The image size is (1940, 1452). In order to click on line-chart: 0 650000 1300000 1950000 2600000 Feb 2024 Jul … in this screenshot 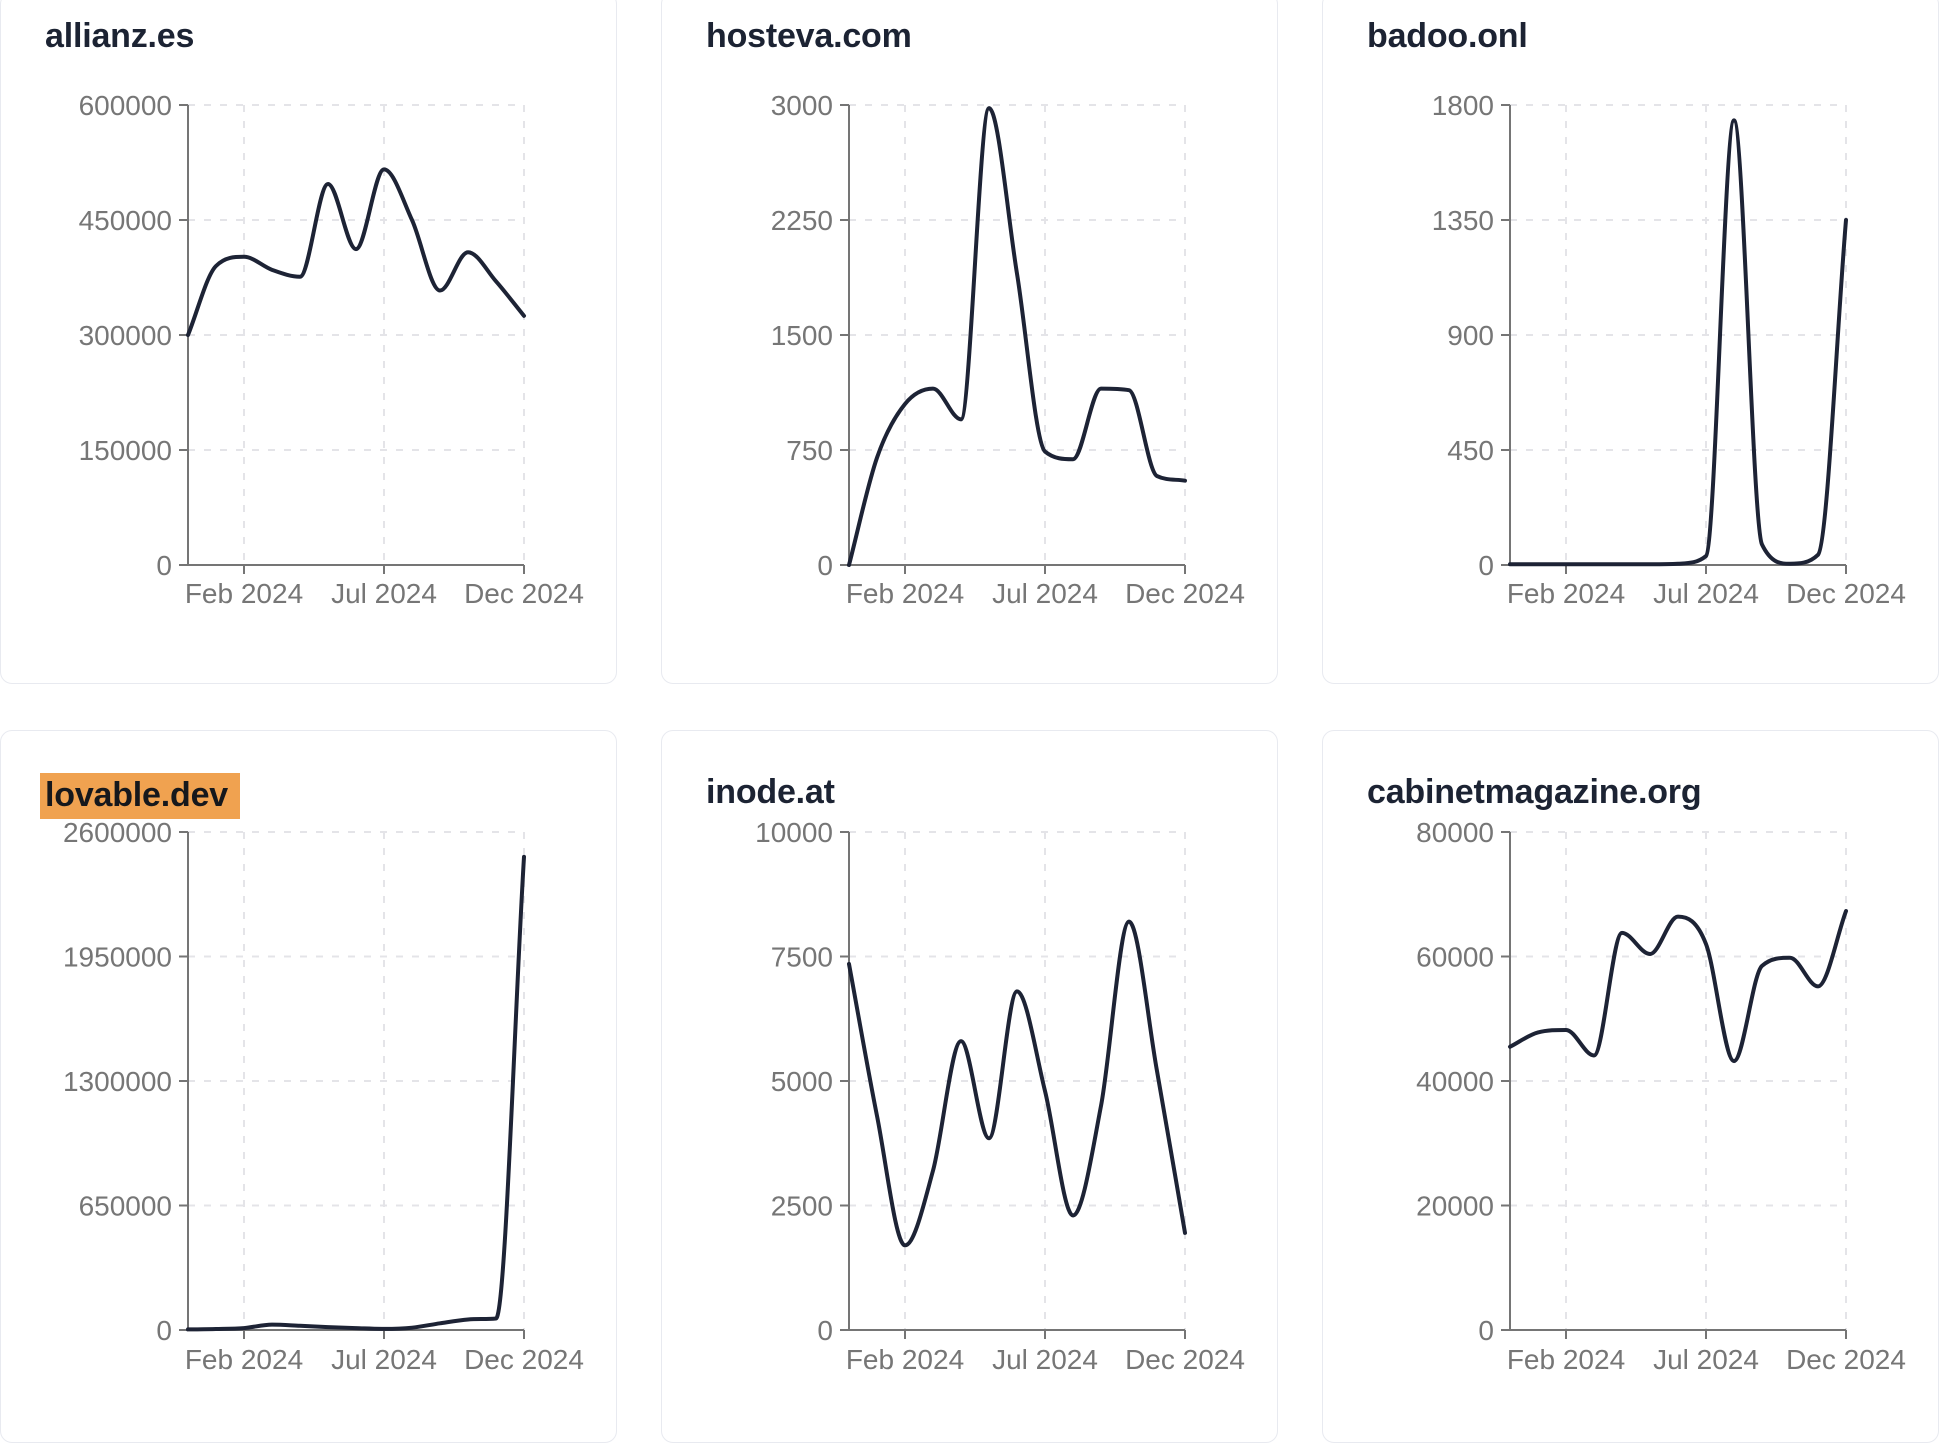, I will do `click(323, 1096)`.